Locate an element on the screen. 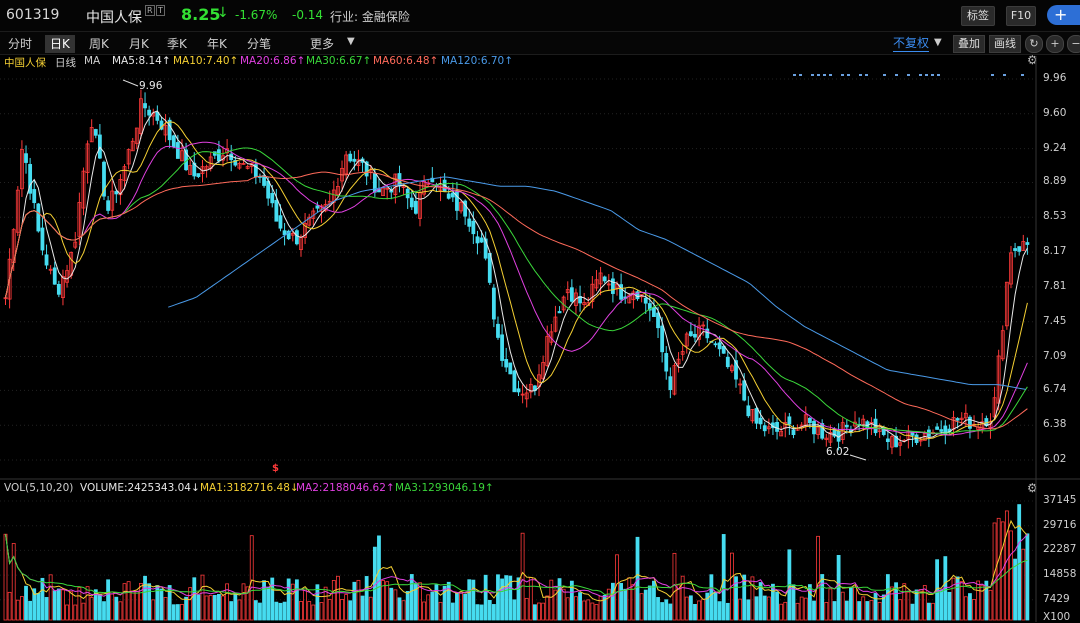 This screenshot has width=1080, height=623. price-axis-label: 6.02 is located at coordinates (1055, 459).